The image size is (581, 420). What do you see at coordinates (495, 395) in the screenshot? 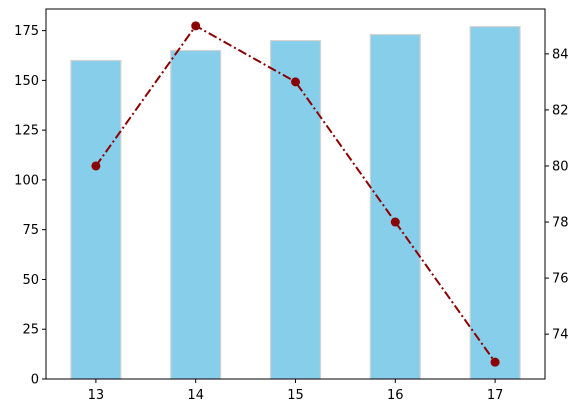
I see `x-tick-label: 17` at bounding box center [495, 395].